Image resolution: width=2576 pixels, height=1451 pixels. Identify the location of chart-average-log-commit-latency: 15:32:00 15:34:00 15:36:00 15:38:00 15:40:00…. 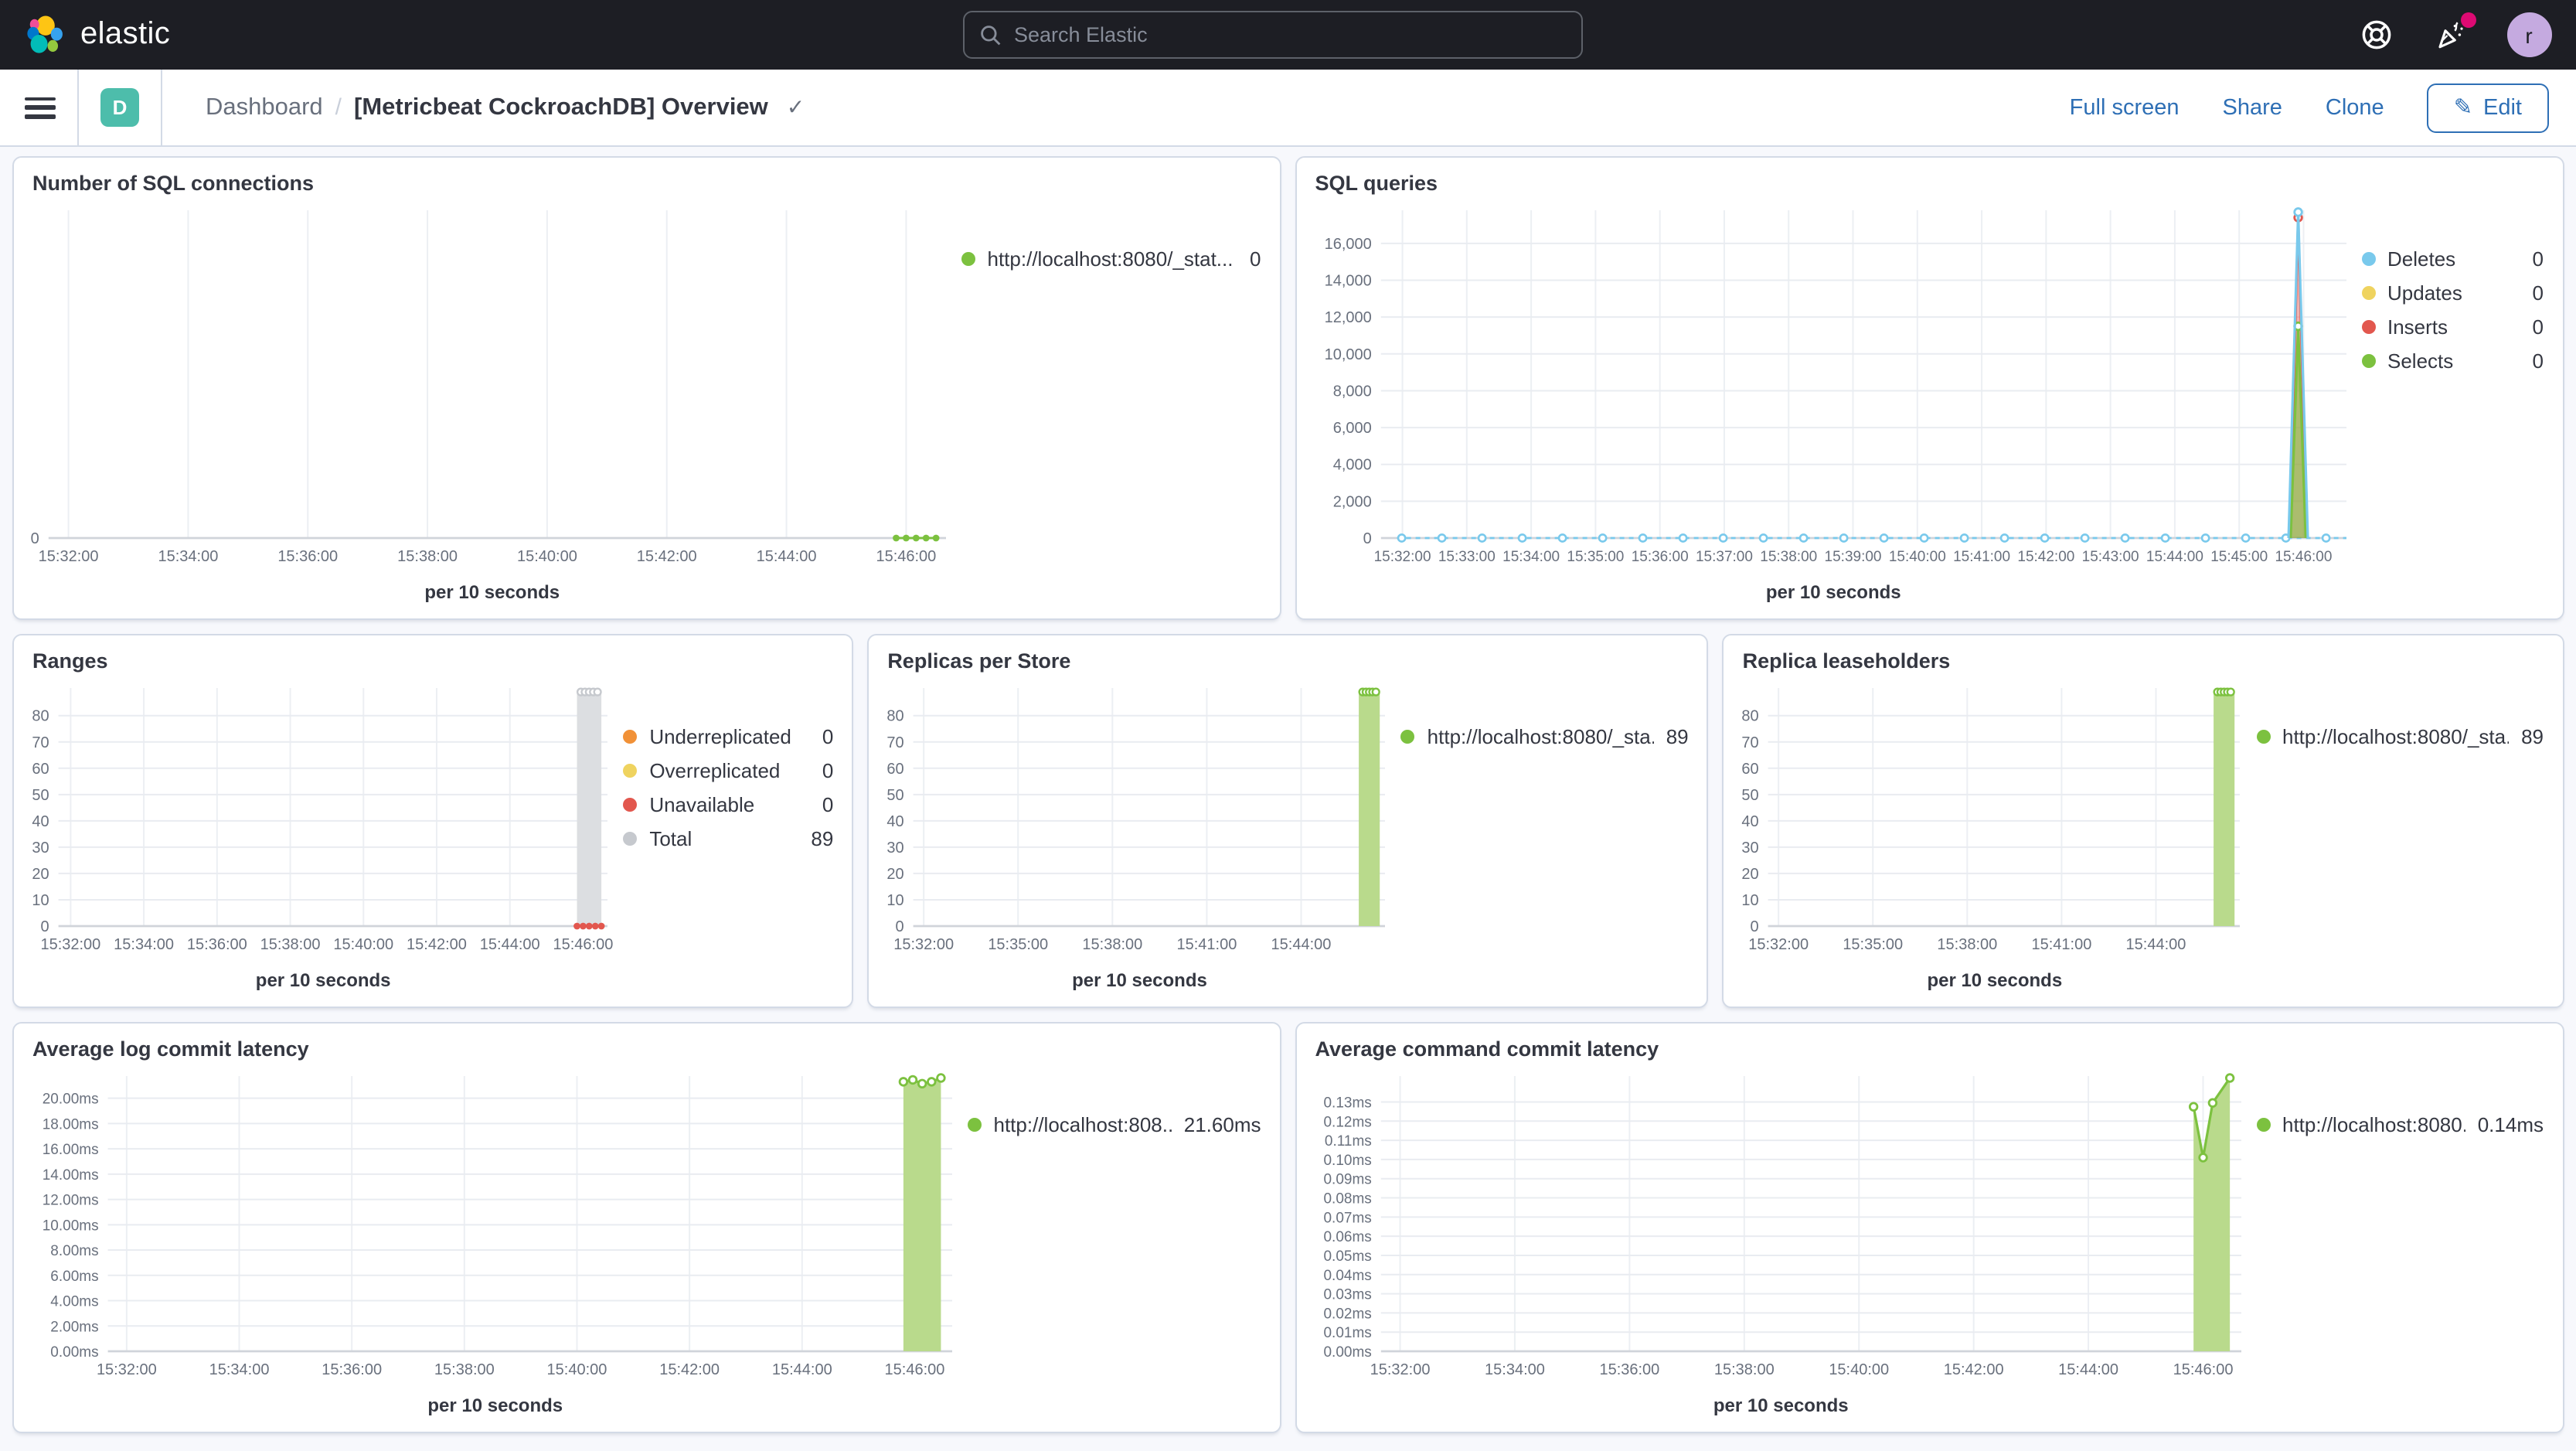
(491, 1246).